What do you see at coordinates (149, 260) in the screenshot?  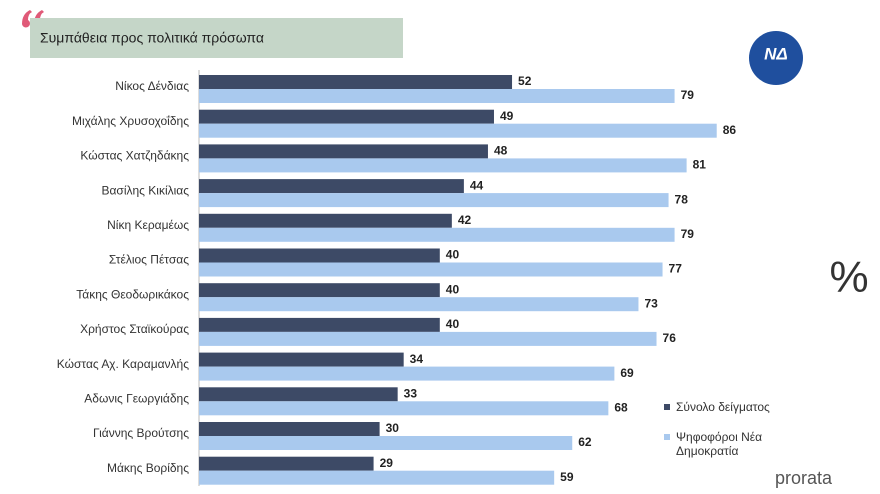 I see `y-tick-label: Στέλιος Πέτσας` at bounding box center [149, 260].